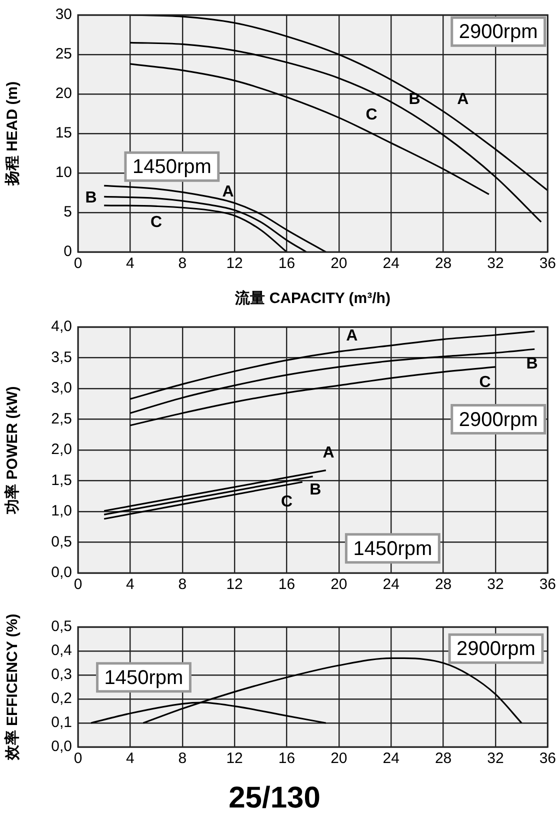 Image resolution: width=559 pixels, height=819 pixels. Describe the element at coordinates (63, 133) in the screenshot. I see `y-tick-label: 15` at that location.